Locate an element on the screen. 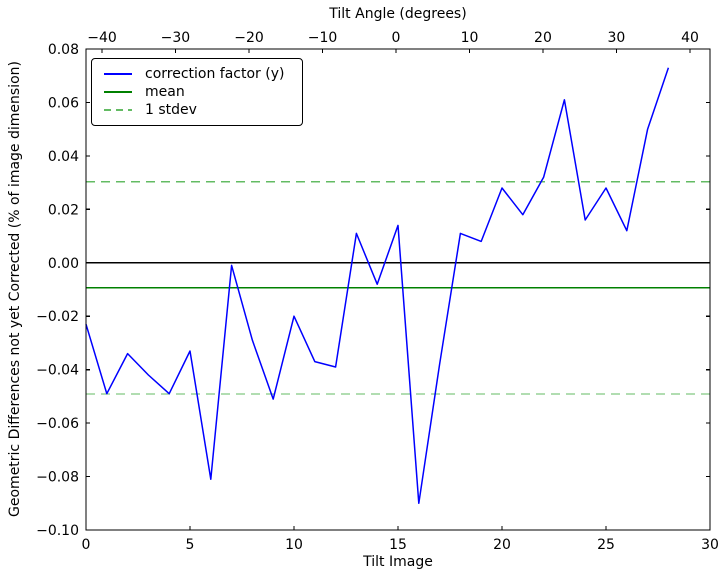 The image size is (725, 579). legend-label-mean: mean is located at coordinates (165, 92).